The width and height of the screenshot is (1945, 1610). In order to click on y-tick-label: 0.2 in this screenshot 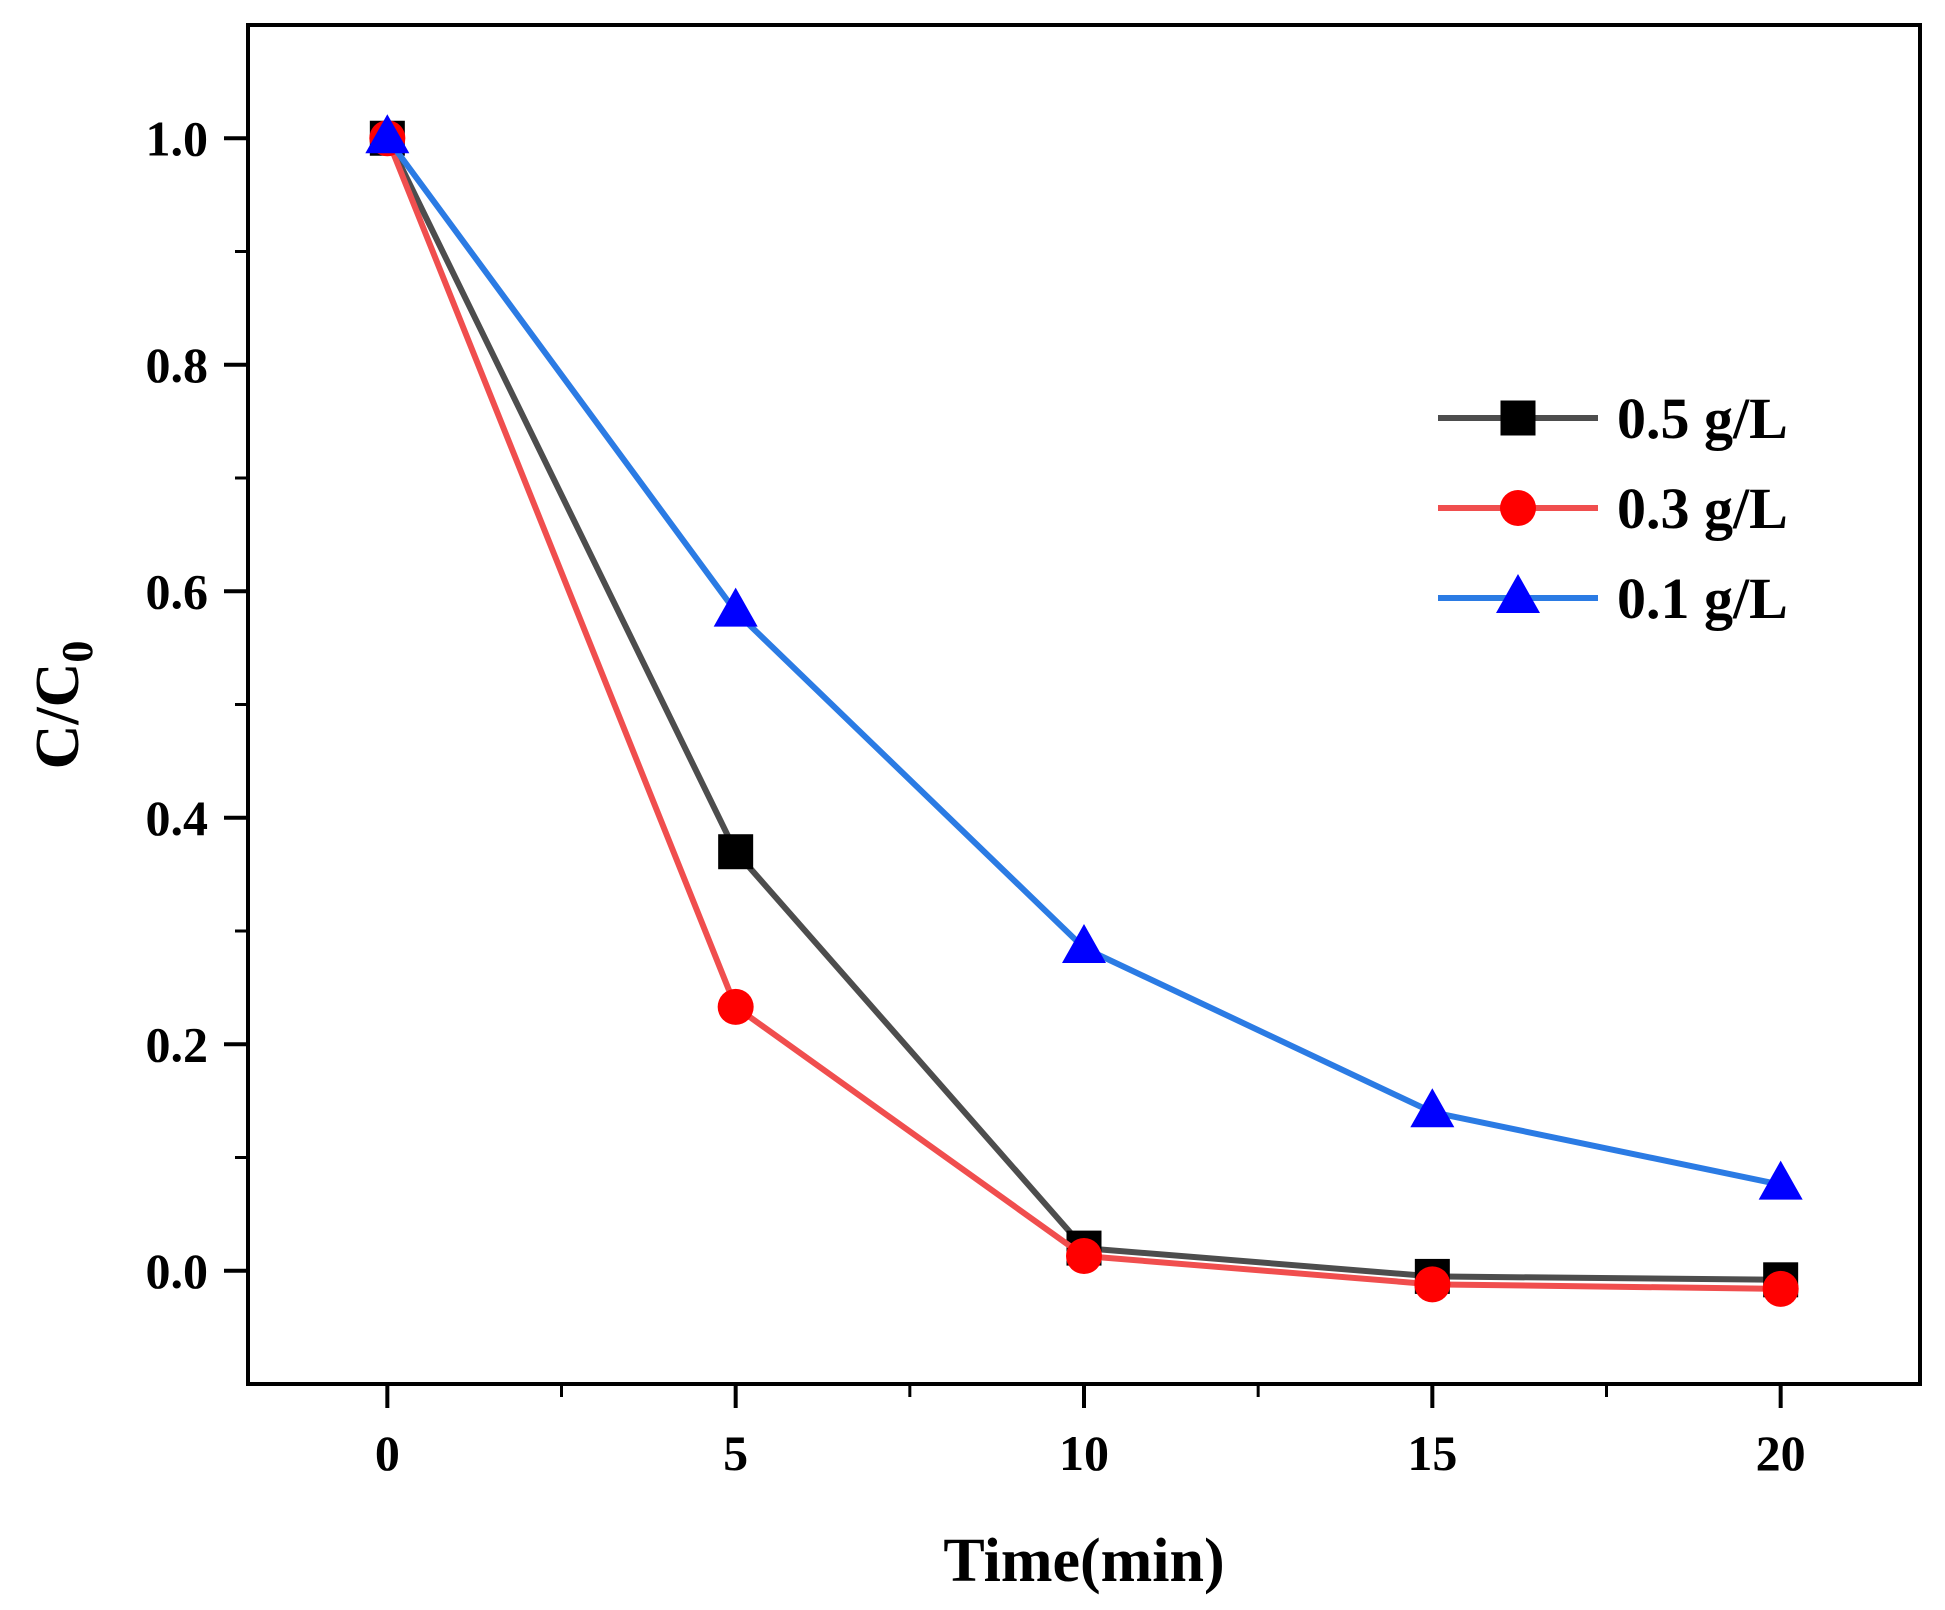, I will do `click(177, 1044)`.